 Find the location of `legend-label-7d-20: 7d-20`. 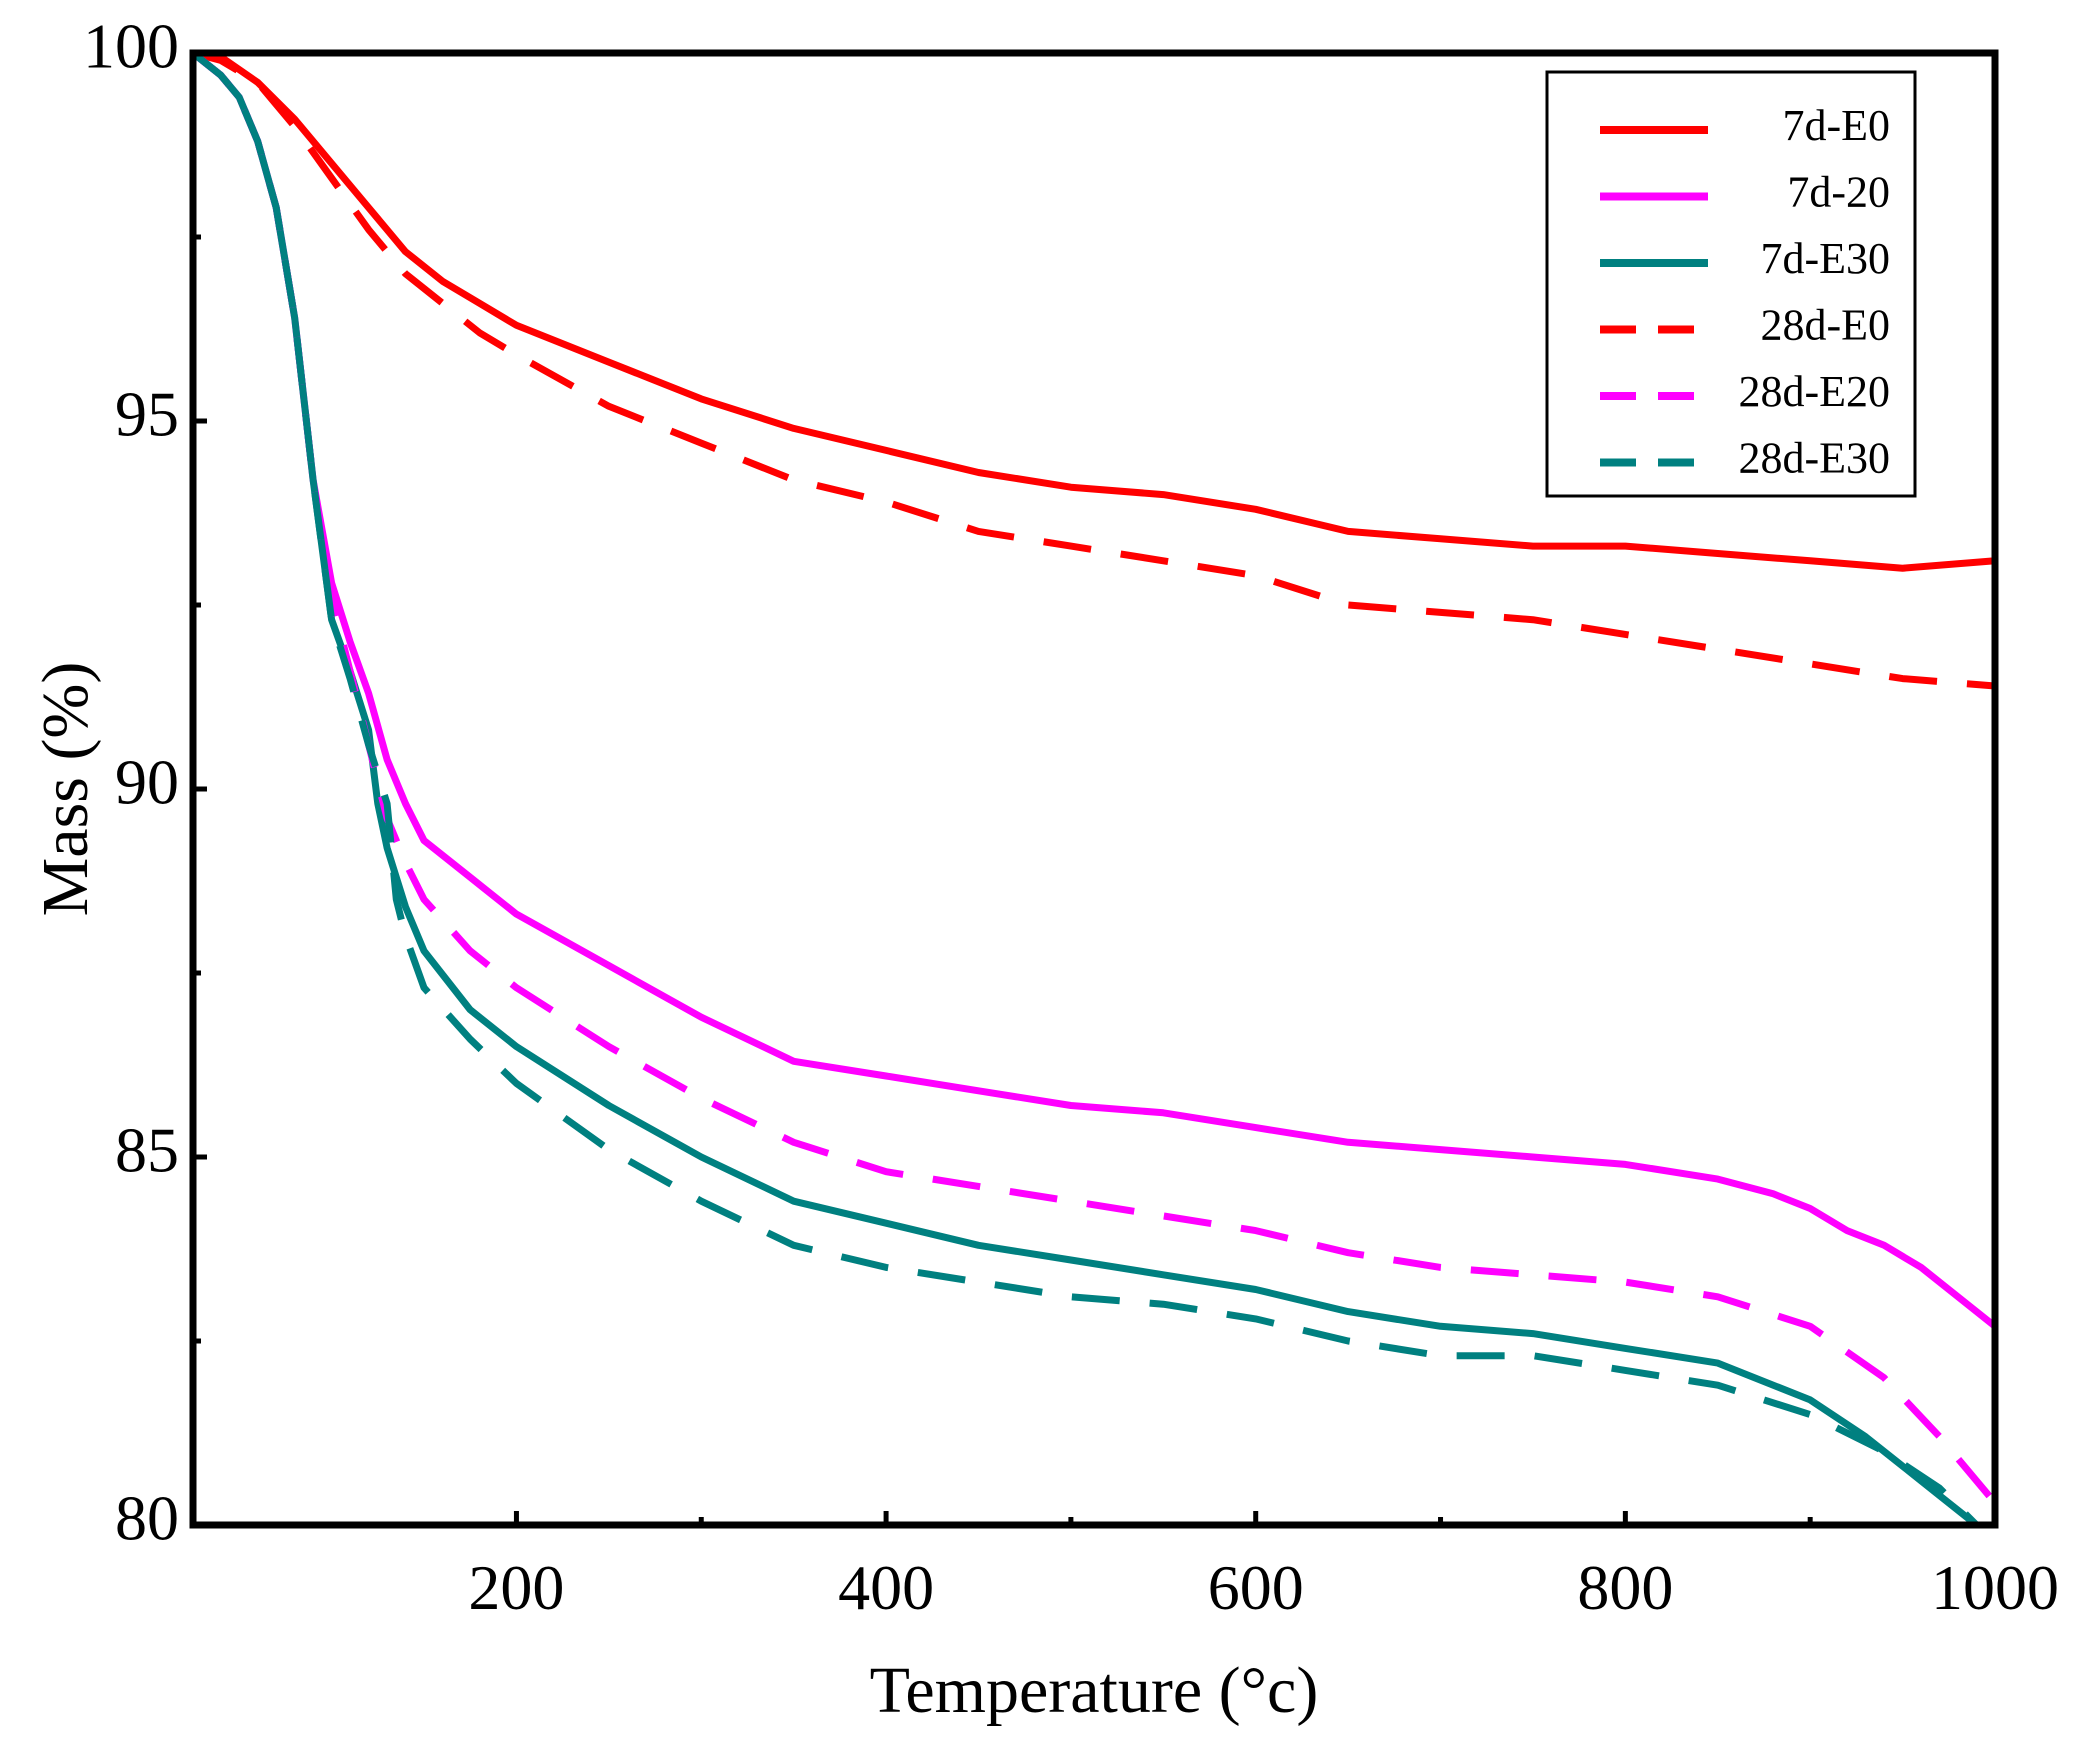

legend-label-7d-20: 7d-20 is located at coordinates (1838, 192).